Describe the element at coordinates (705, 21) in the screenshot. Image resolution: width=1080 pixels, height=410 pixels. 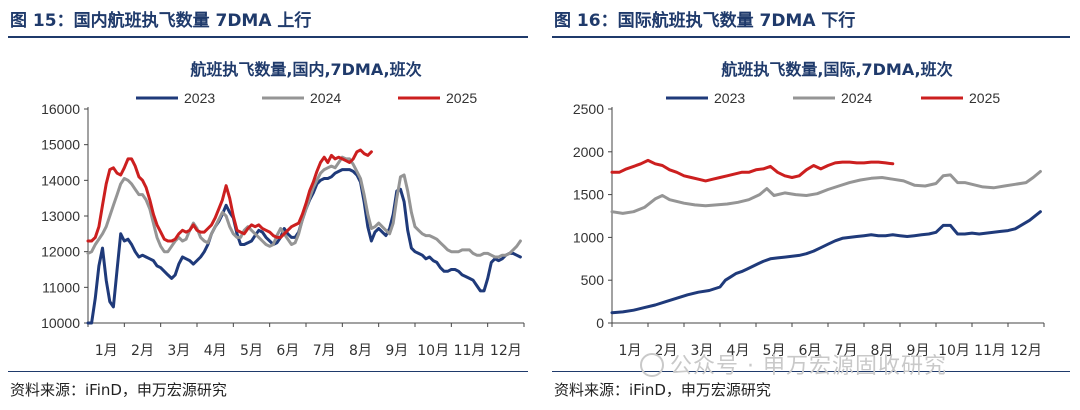
I see `figure-title: 图 16：国际航班执飞数量 7DMA 下行` at that location.